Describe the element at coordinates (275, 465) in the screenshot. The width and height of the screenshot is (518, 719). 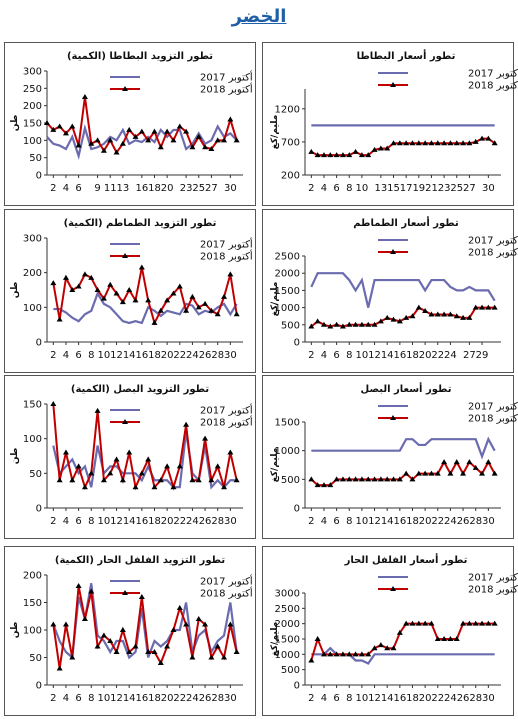
I see `onion-price-ylabel: مليم/كغ` at that location.